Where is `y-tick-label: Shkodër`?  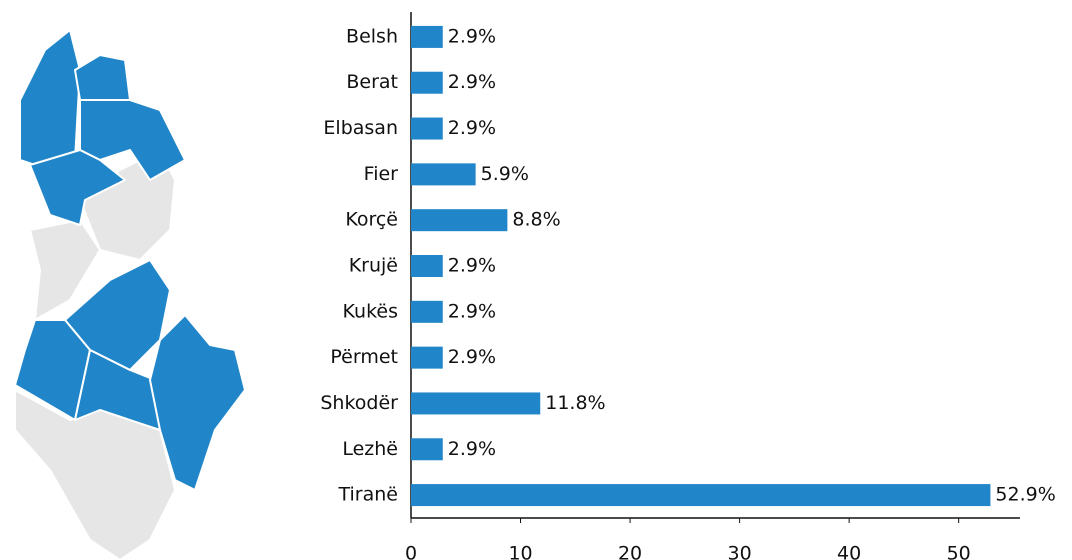 y-tick-label: Shkodër is located at coordinates (359, 403).